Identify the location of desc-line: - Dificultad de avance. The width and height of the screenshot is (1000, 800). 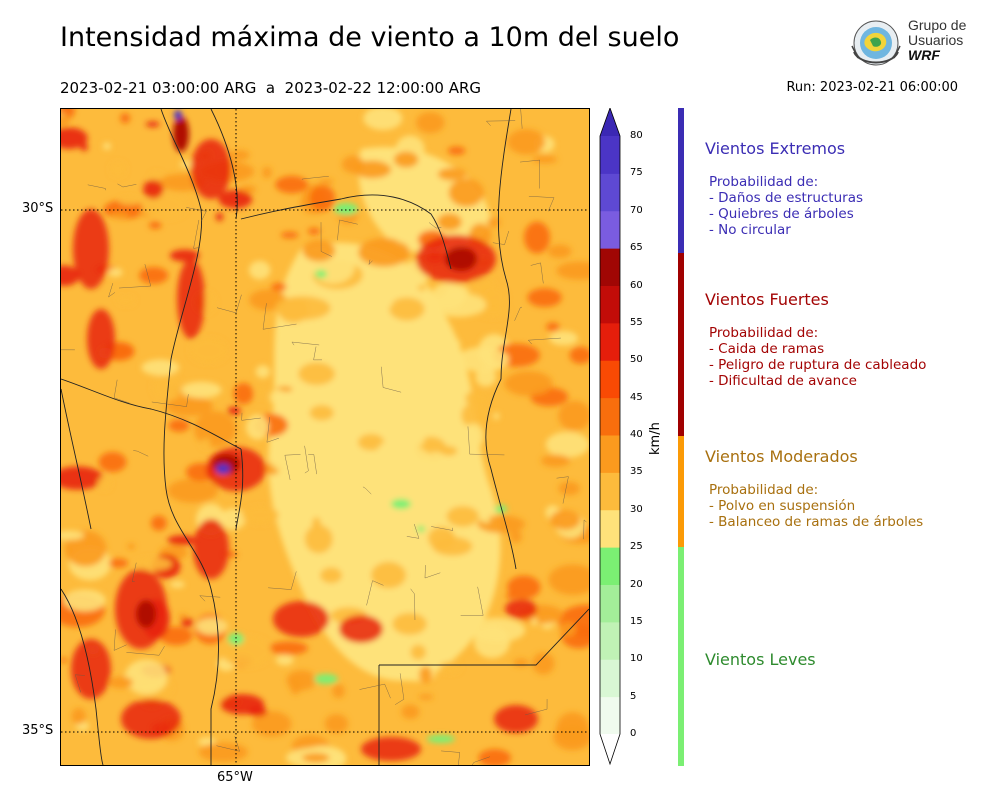
(783, 381).